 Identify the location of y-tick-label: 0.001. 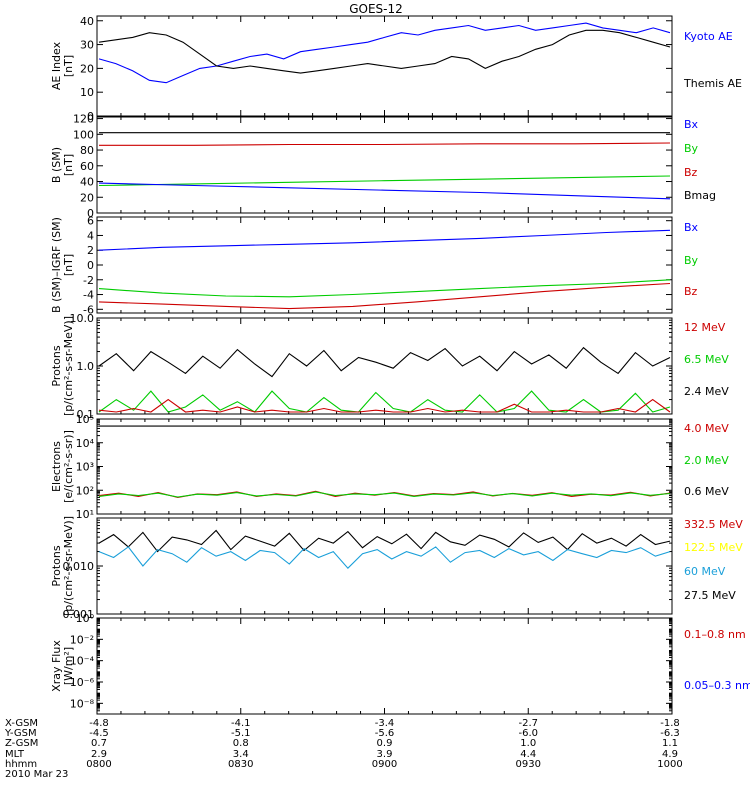
(79, 614).